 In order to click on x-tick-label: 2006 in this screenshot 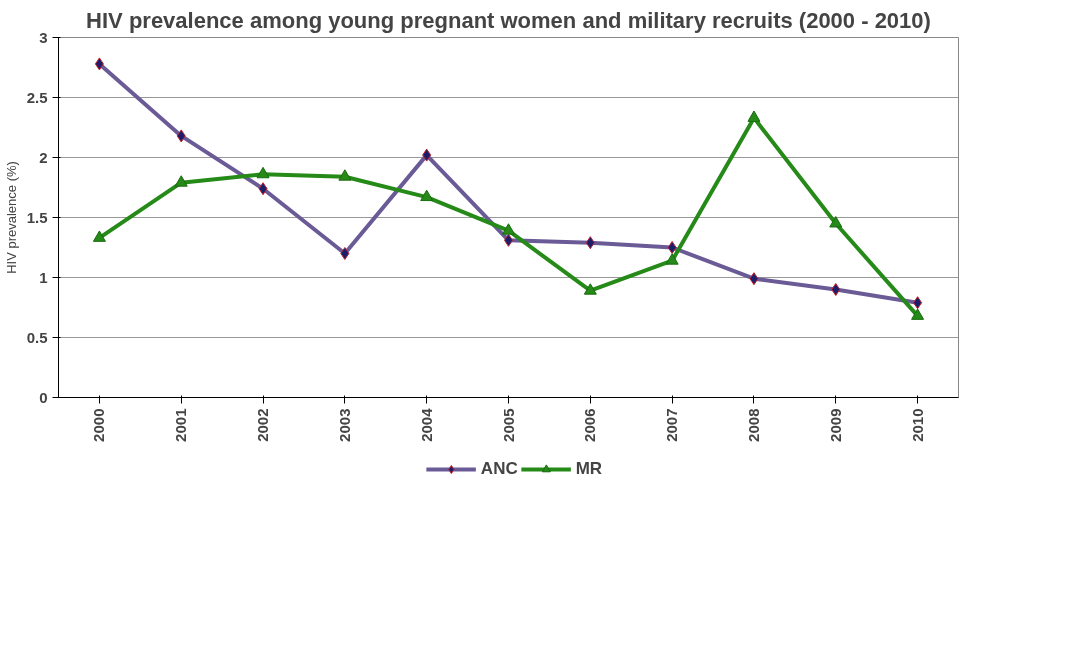, I will do `click(590, 425)`.